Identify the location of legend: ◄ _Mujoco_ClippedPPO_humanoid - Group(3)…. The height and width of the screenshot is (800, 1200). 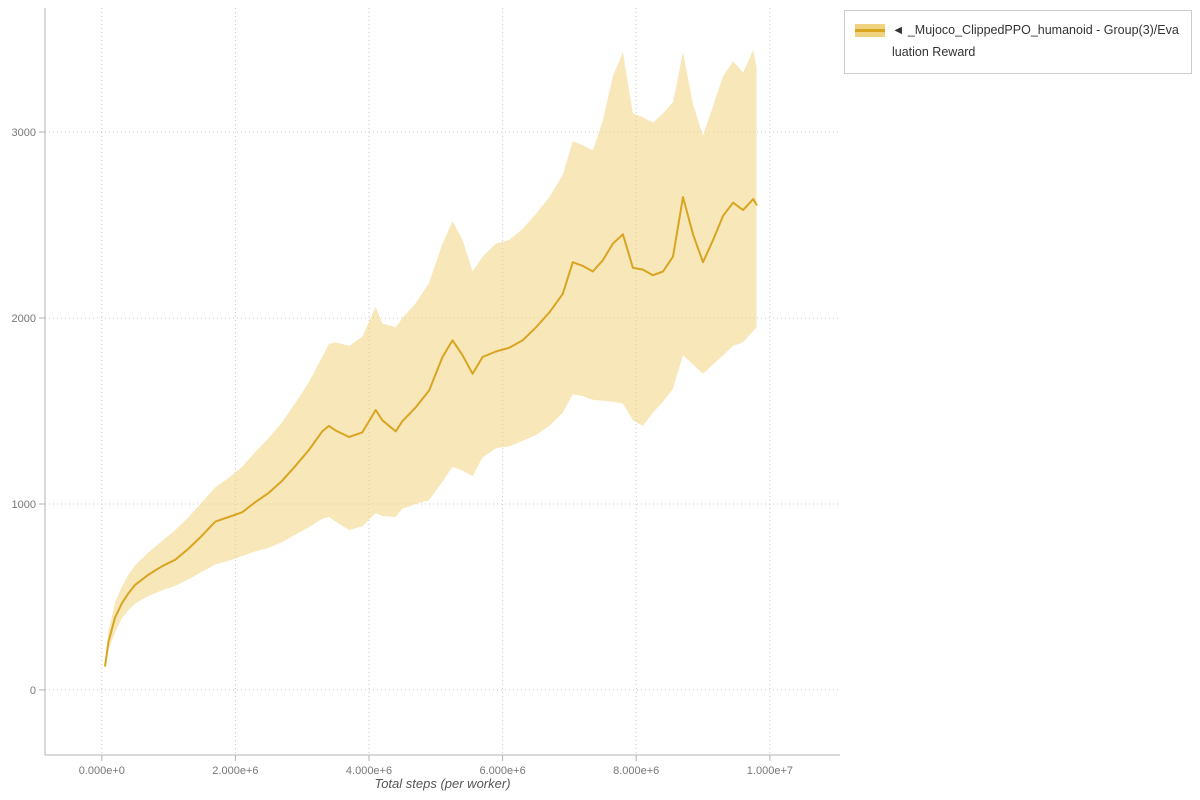
(1018, 42).